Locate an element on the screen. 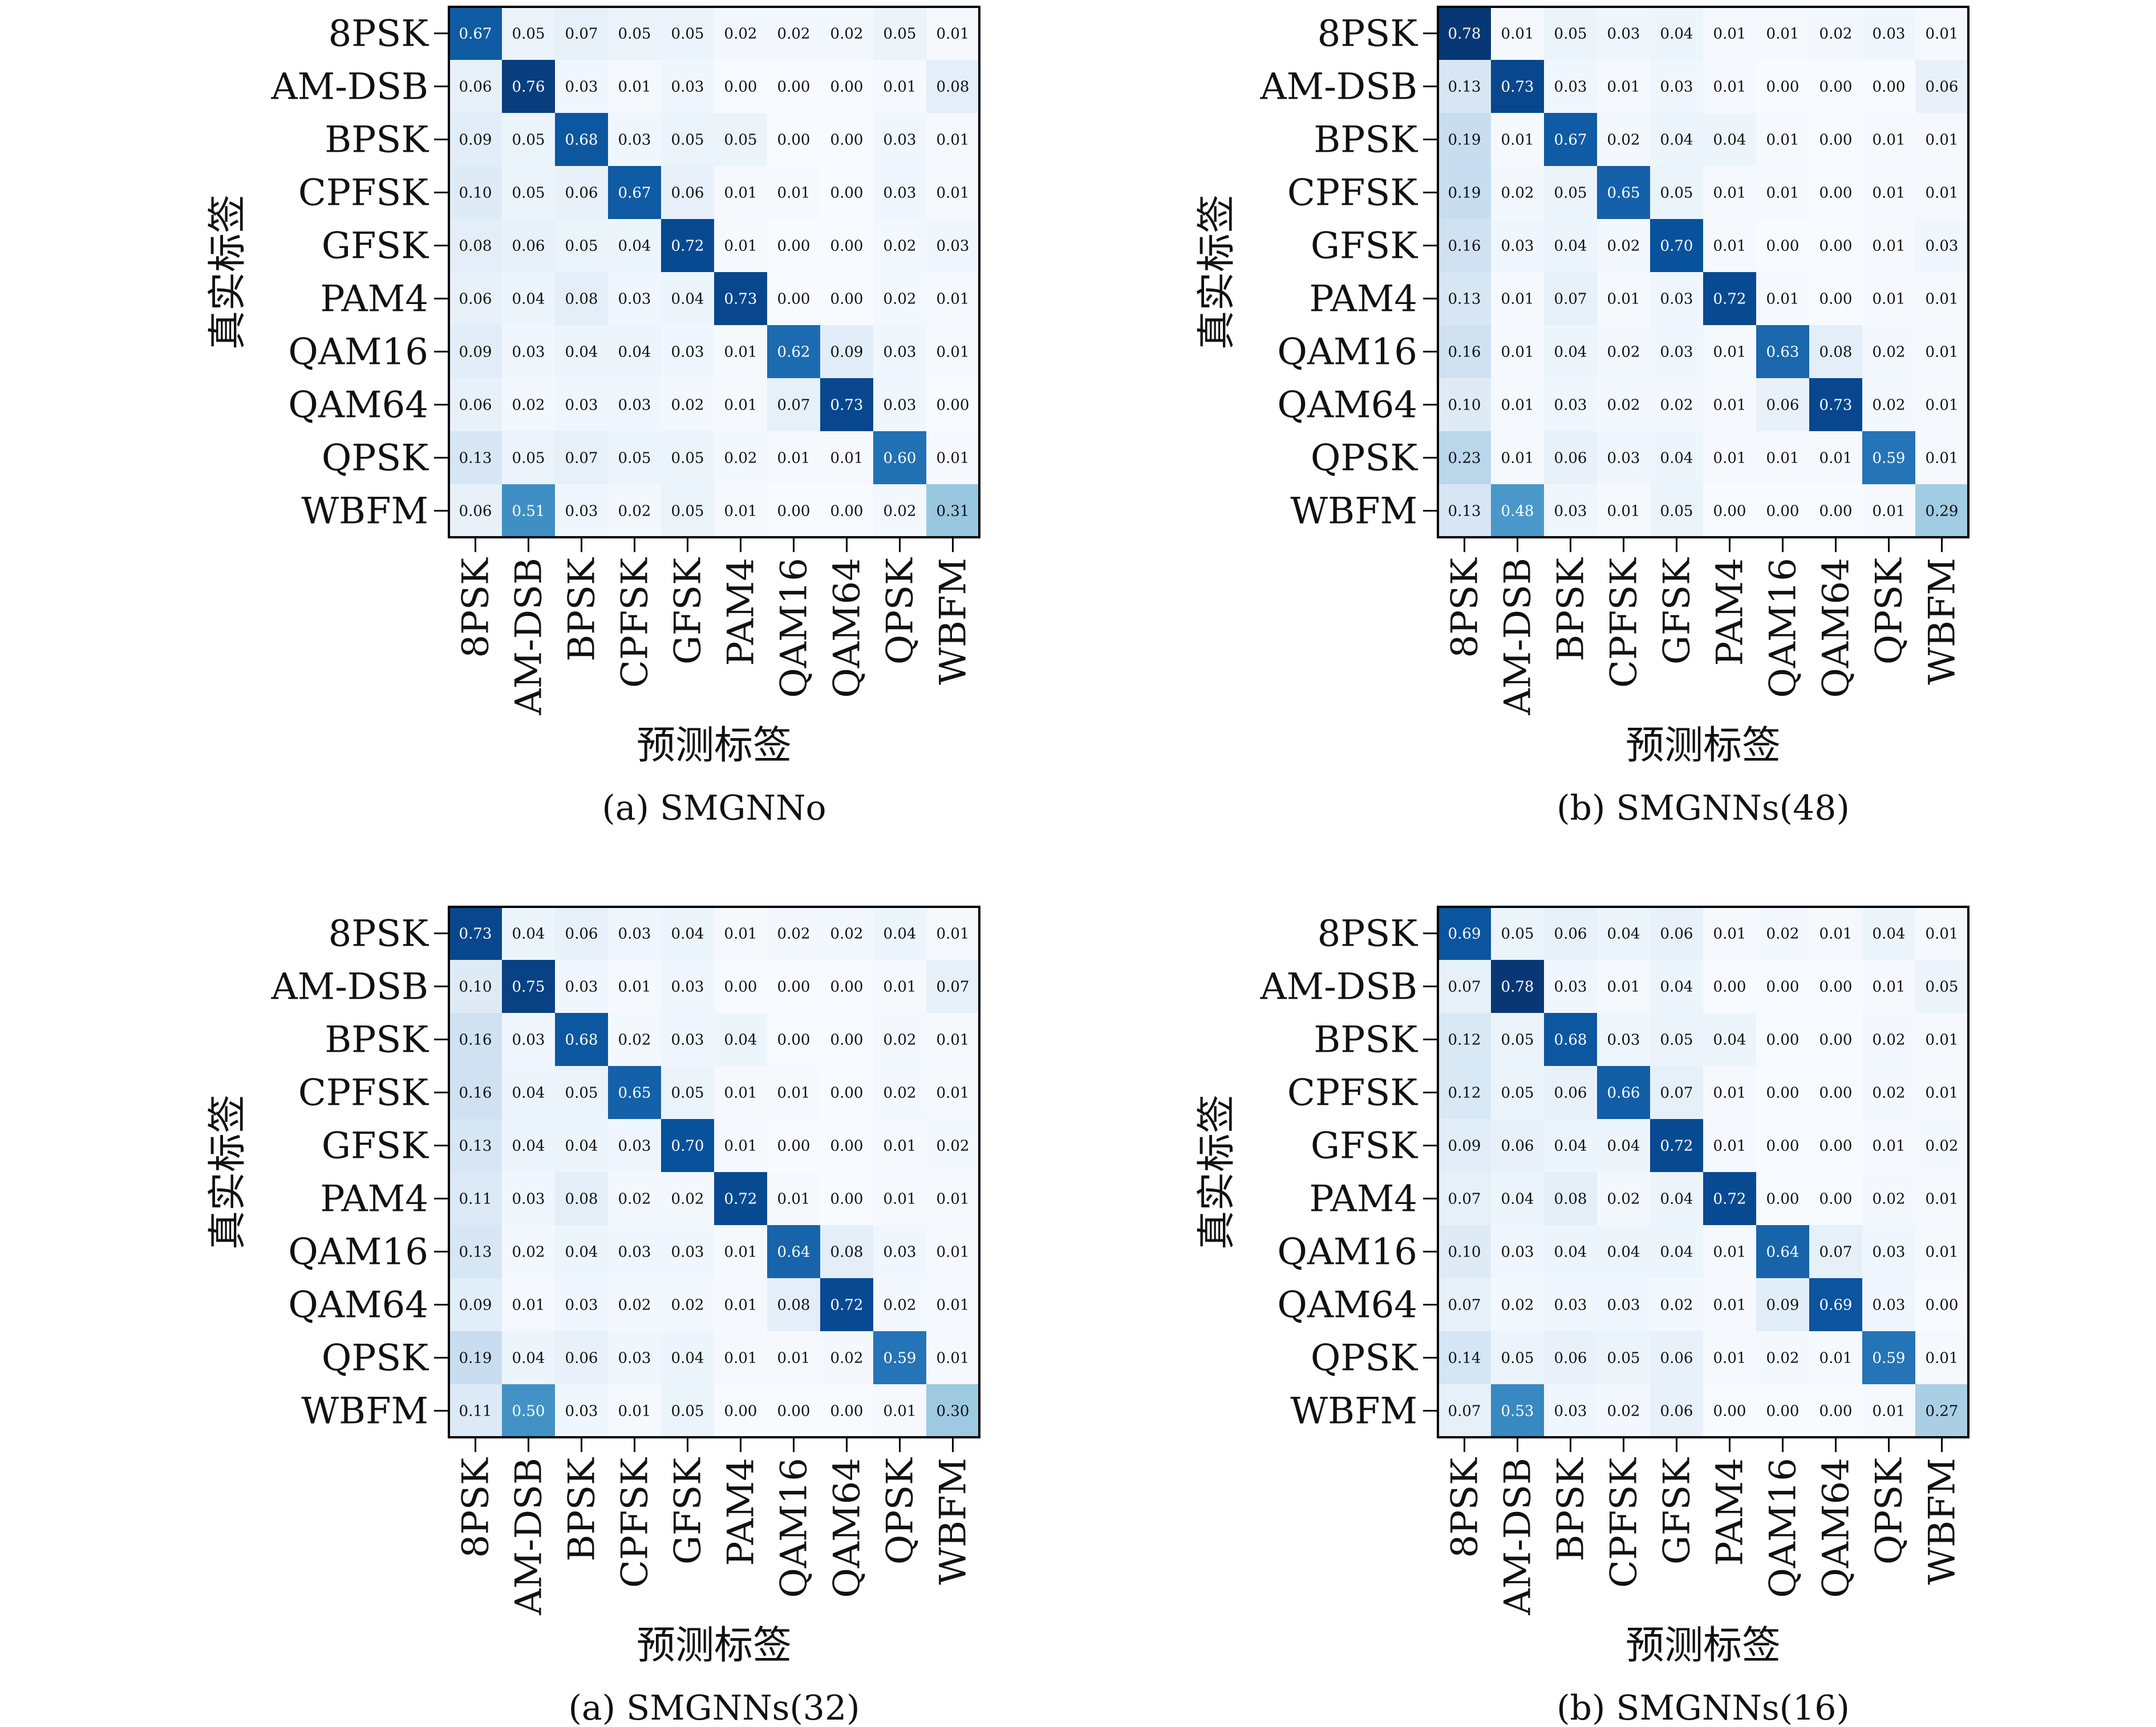 The image size is (2156, 1727). cell-value-label: 0.06 is located at coordinates (1677, 935).